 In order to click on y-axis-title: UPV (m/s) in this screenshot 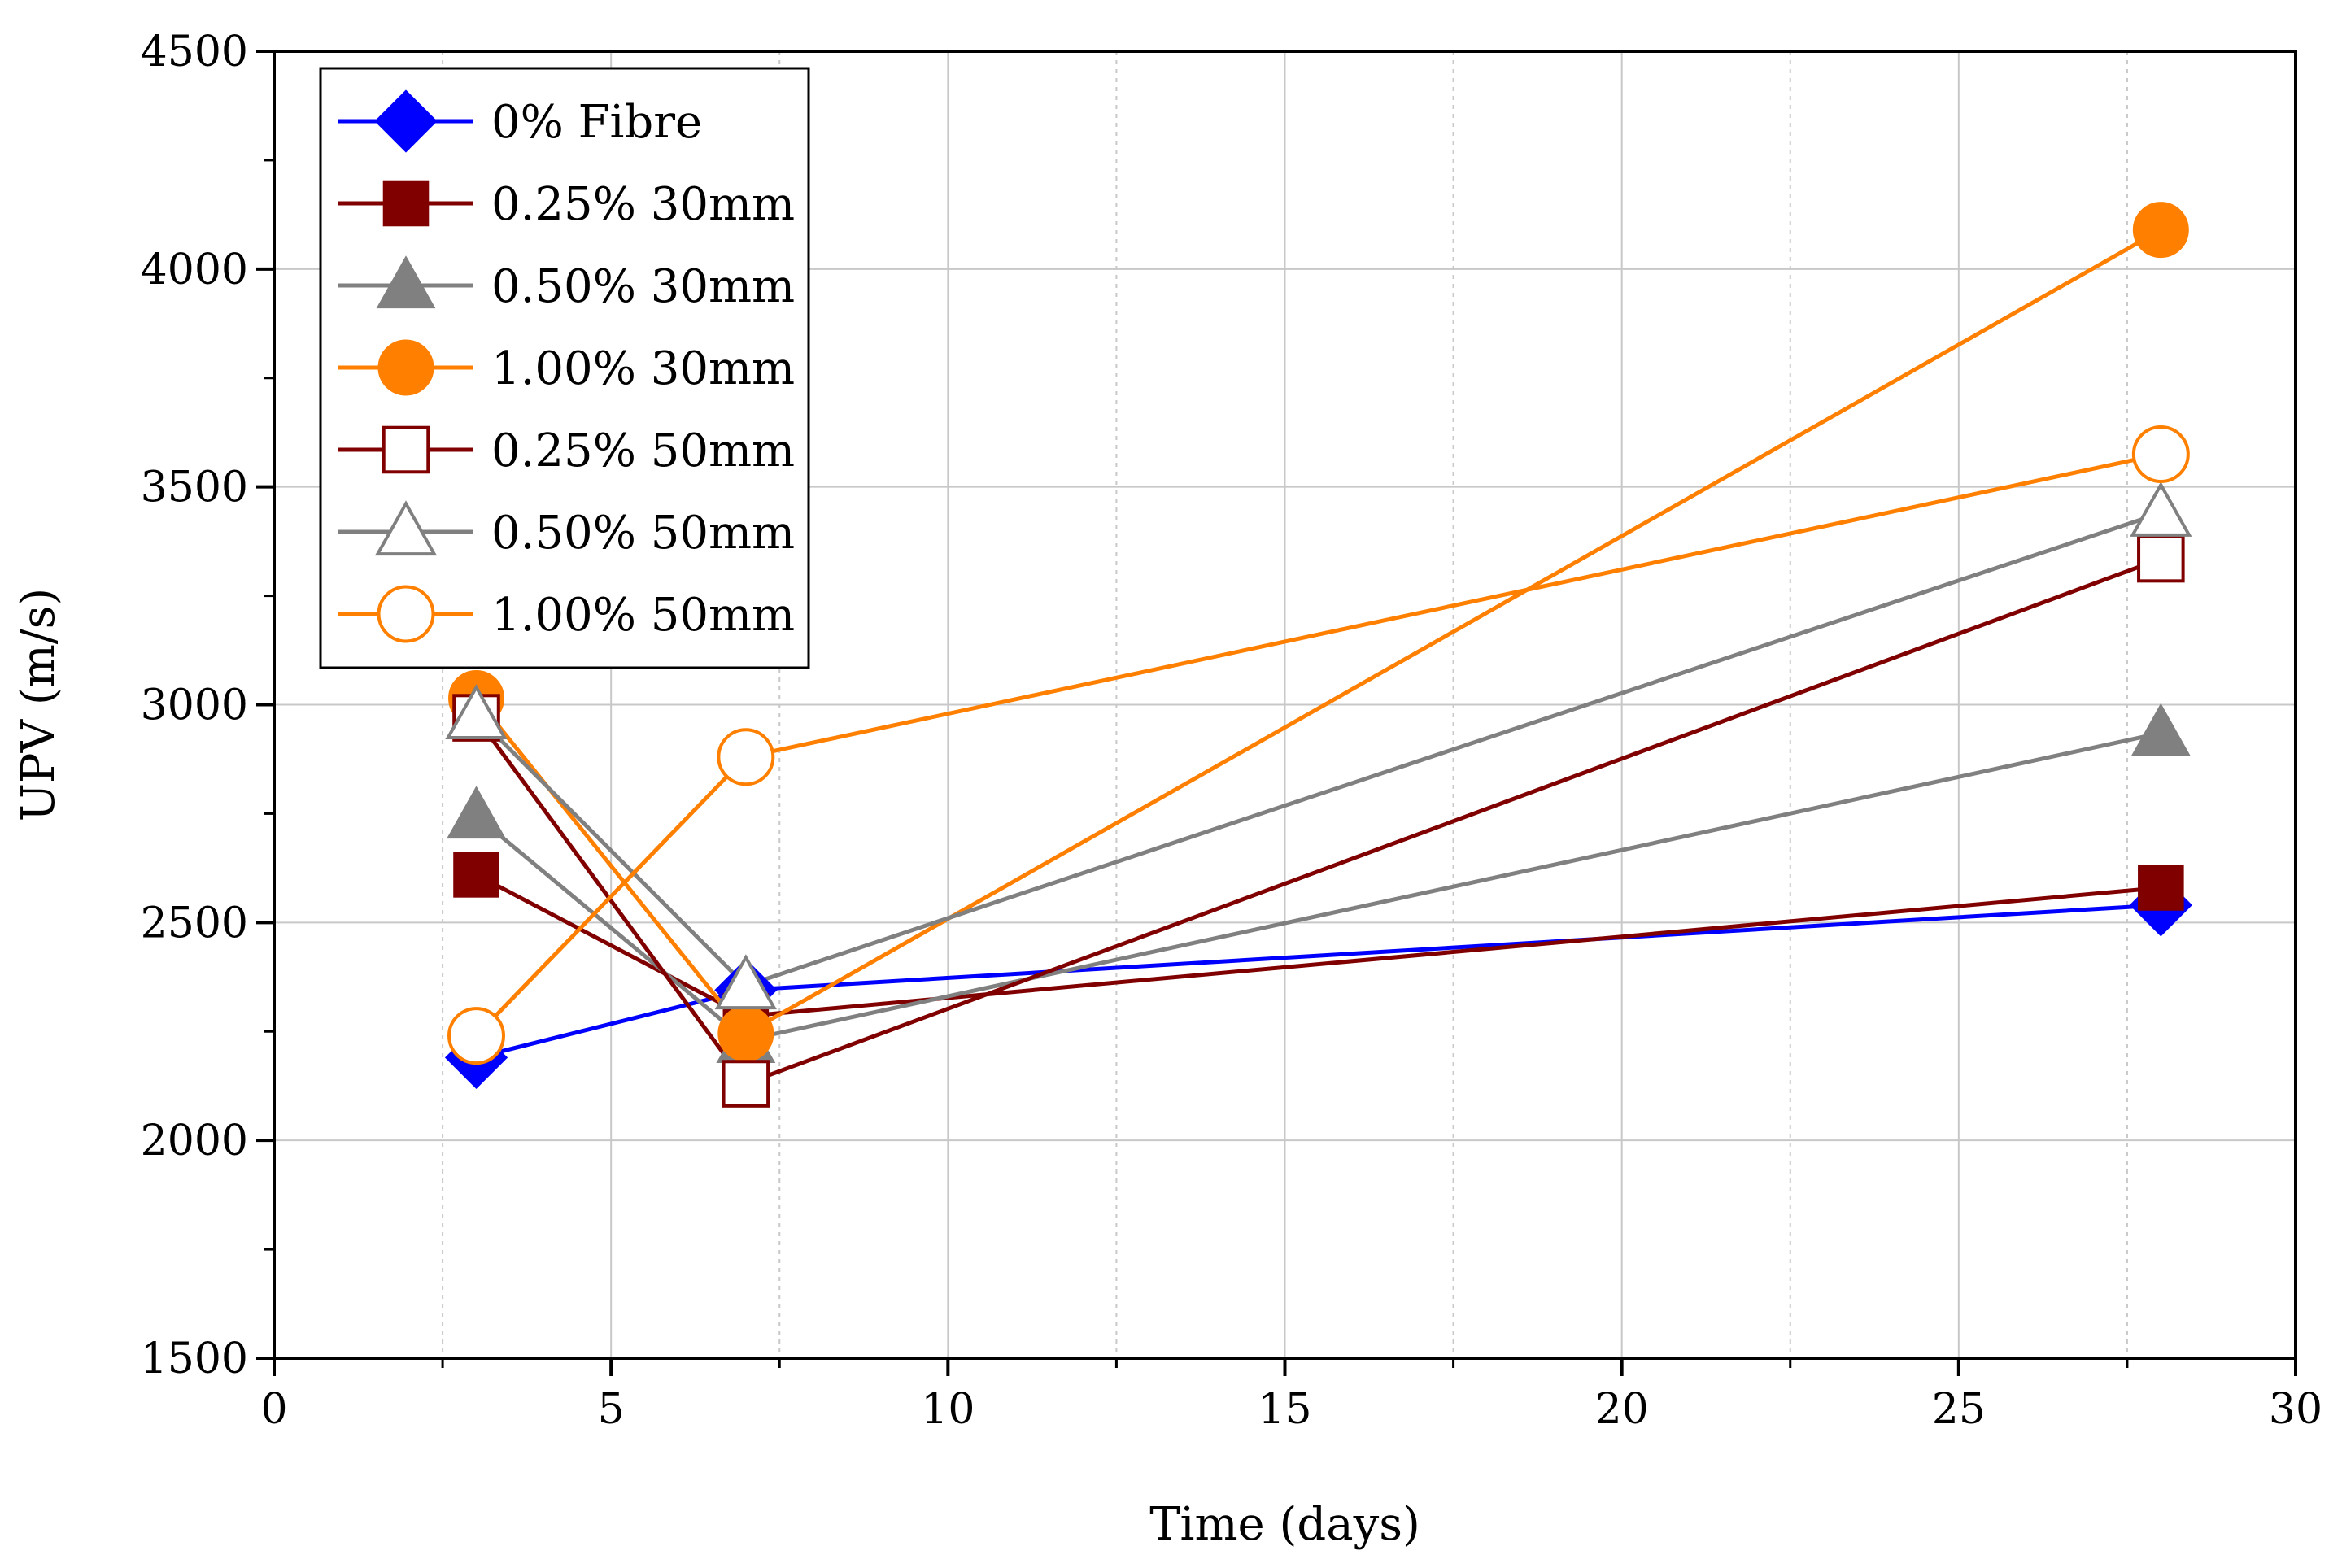, I will do `click(38, 705)`.